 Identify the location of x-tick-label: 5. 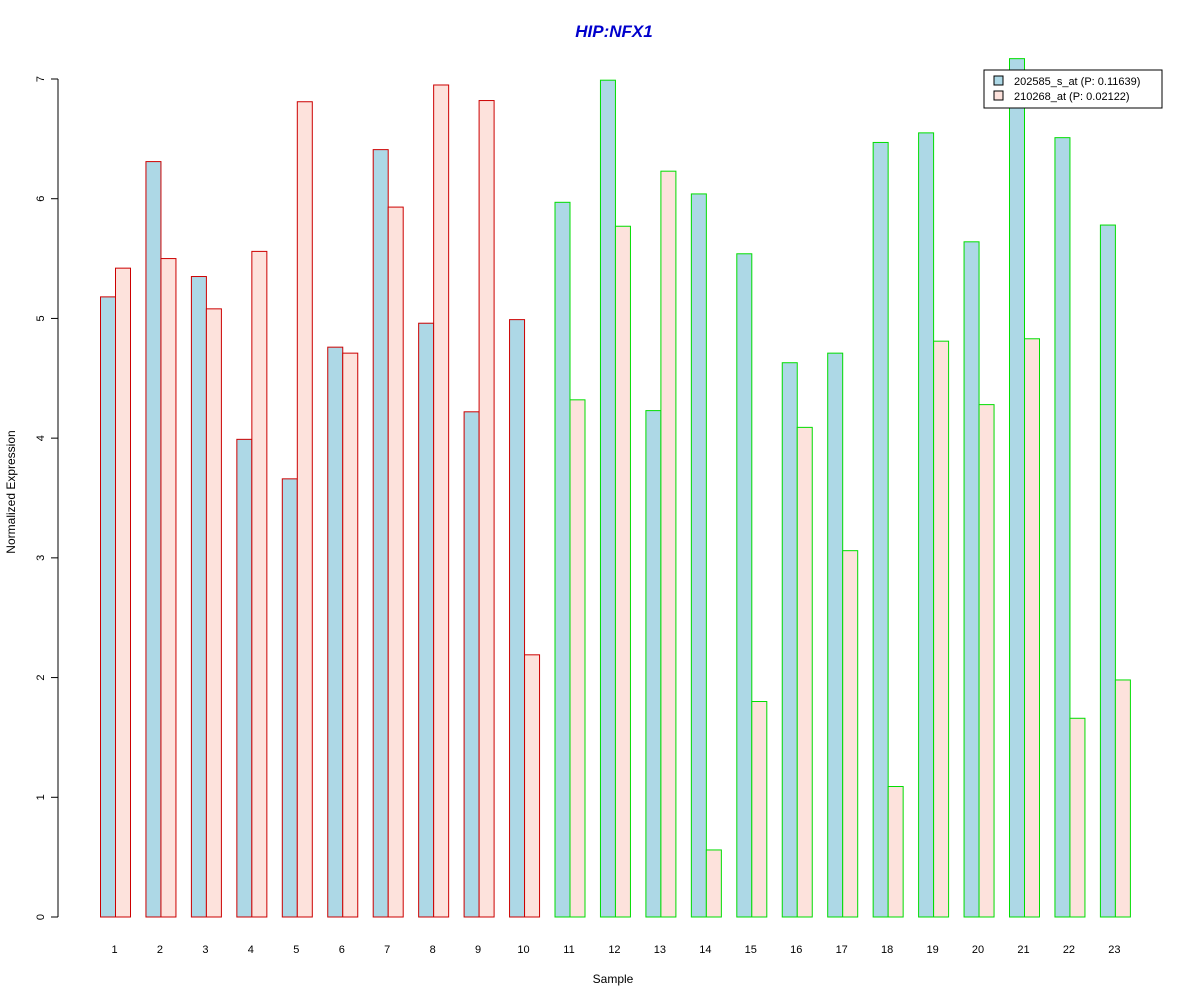
(296, 950).